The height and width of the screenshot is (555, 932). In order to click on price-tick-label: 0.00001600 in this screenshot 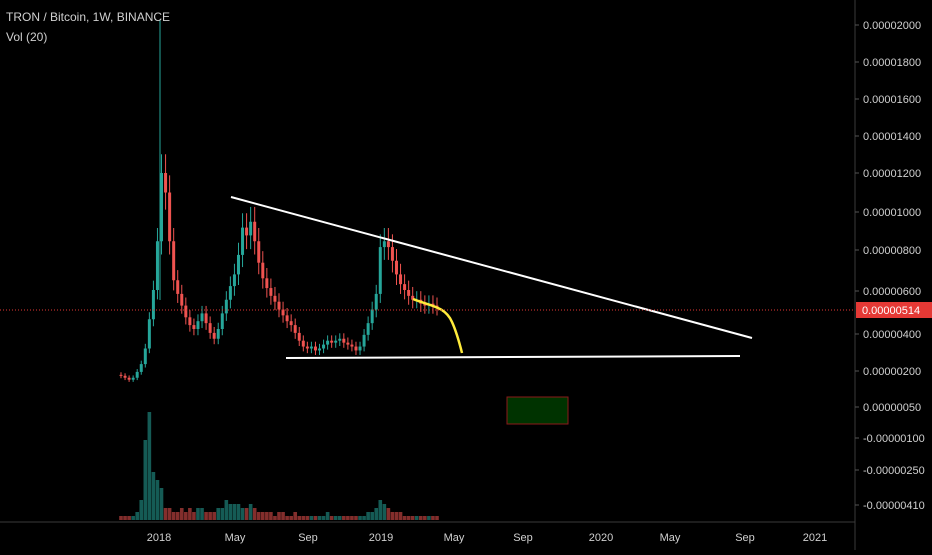, I will do `click(892, 100)`.